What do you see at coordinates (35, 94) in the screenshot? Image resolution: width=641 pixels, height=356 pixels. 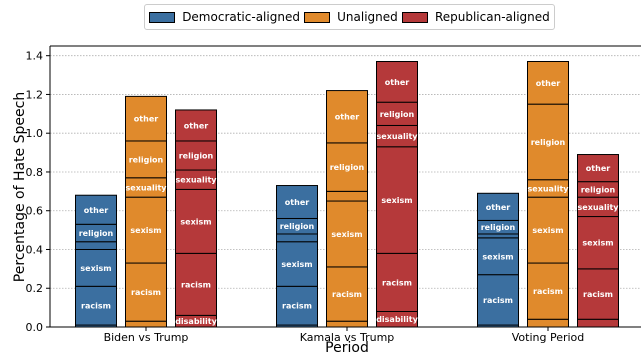 I see `y-tick-label: 1.2` at bounding box center [35, 94].